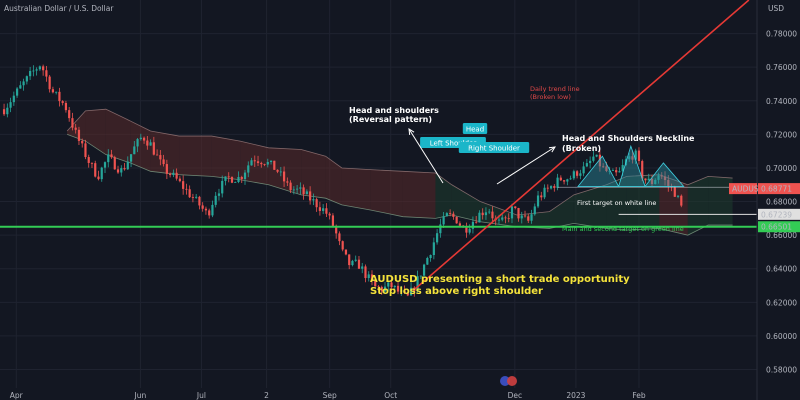  Describe the element at coordinates (781, 336) in the screenshot. I see `y-tick-label: 0.60000` at that location.